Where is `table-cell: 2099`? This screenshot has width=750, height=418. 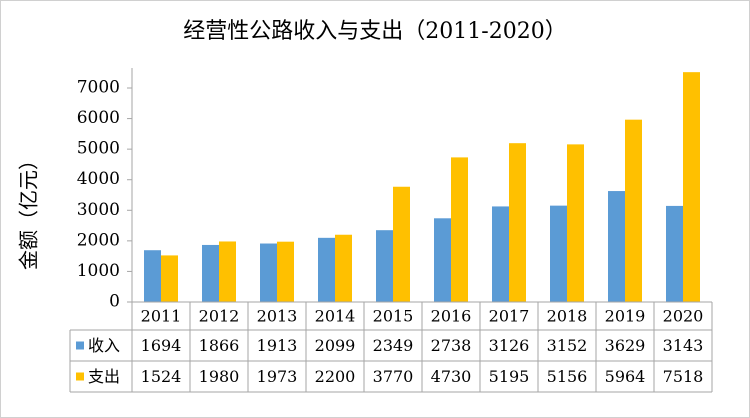 table-cell: 2099 is located at coordinates (335, 345).